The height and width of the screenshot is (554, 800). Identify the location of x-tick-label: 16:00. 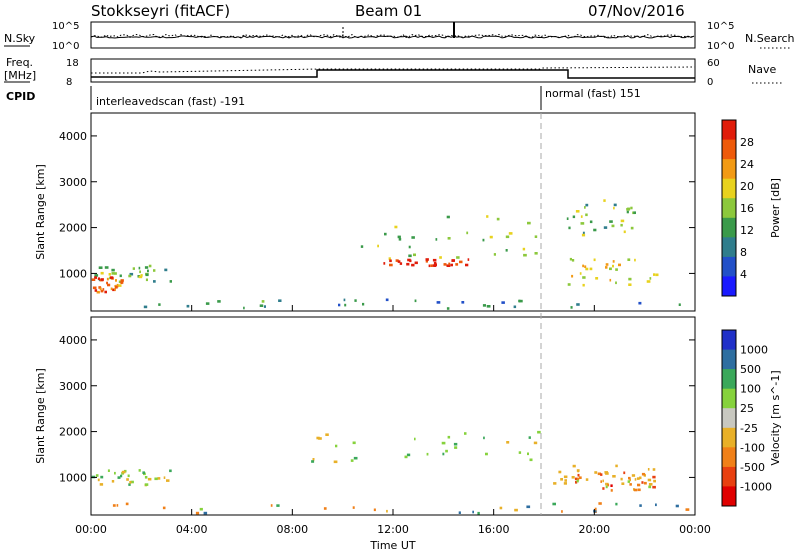
(494, 529).